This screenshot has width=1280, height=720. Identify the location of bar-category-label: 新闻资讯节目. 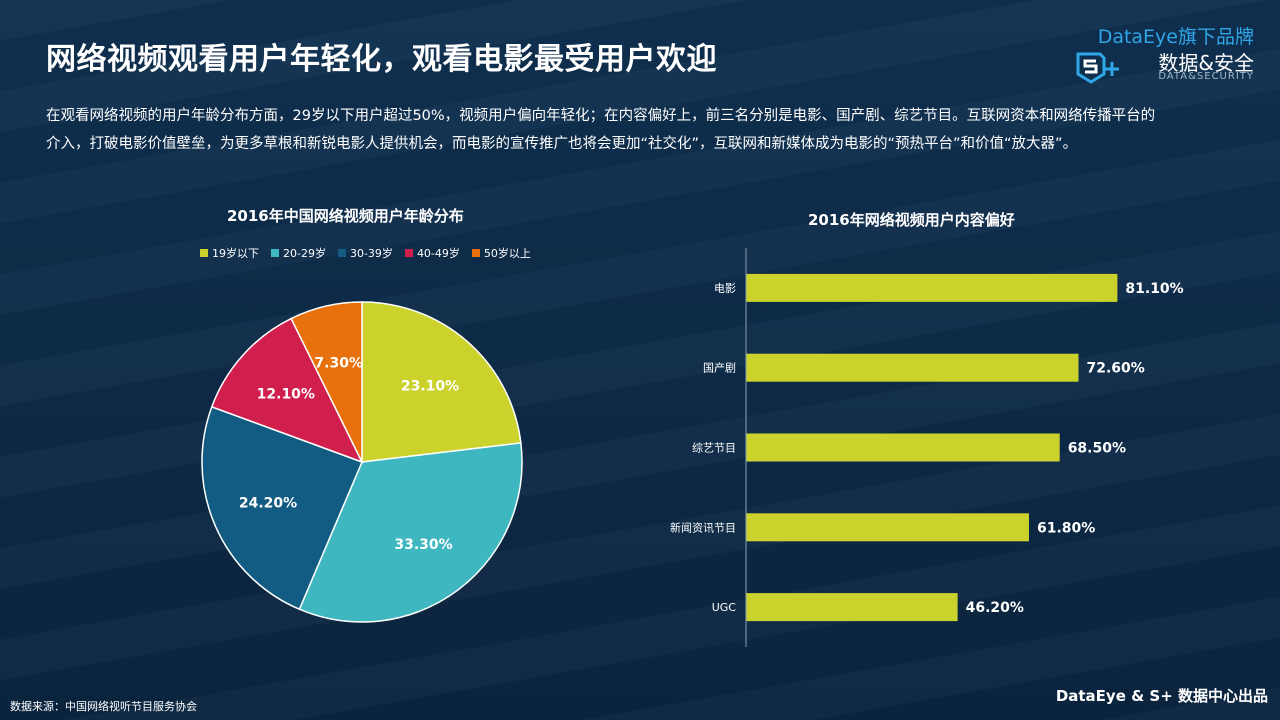
(703, 527).